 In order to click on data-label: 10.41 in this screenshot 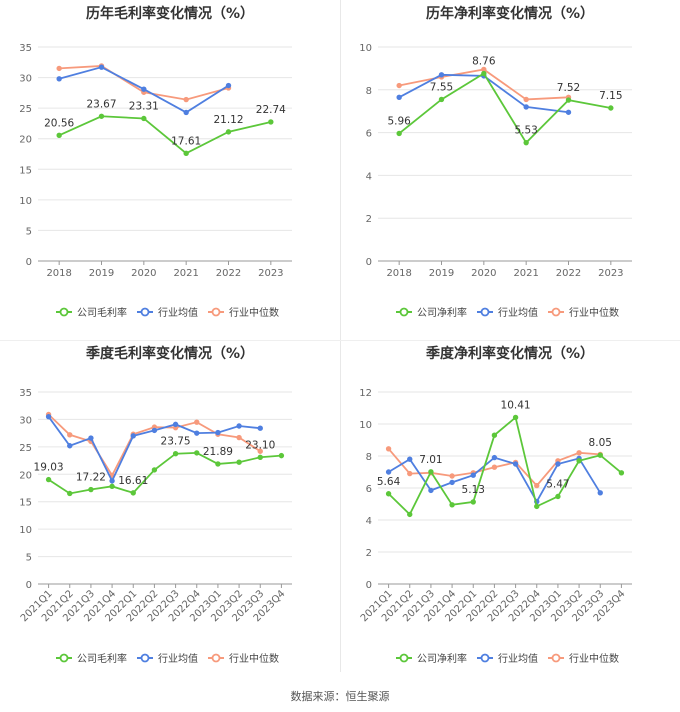, I will do `click(516, 405)`.